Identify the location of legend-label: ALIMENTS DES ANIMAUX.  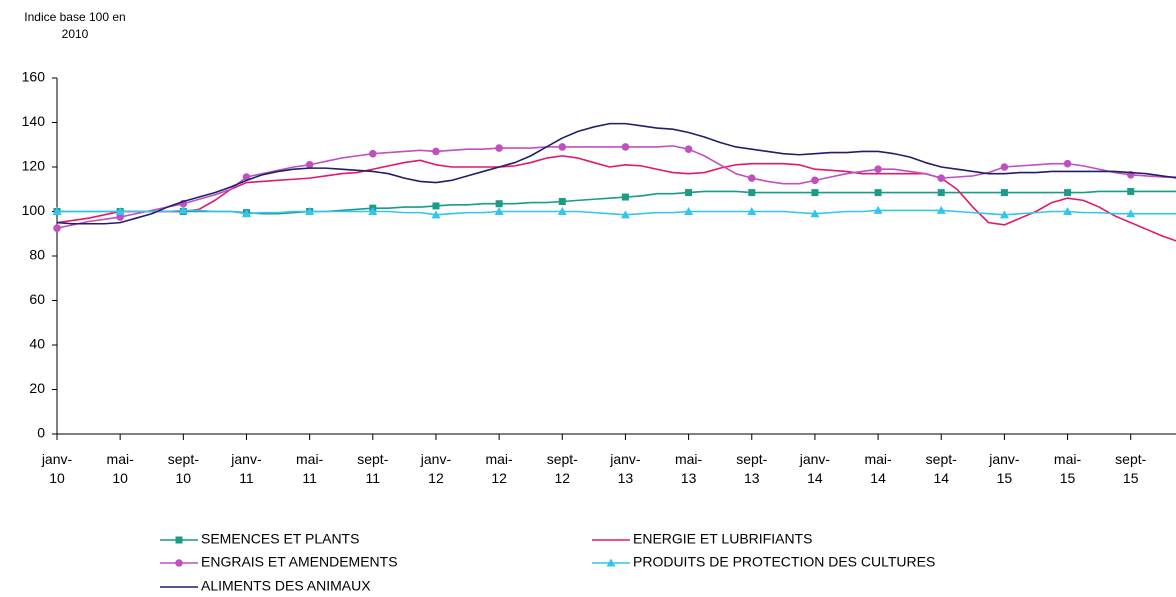
(286, 586).